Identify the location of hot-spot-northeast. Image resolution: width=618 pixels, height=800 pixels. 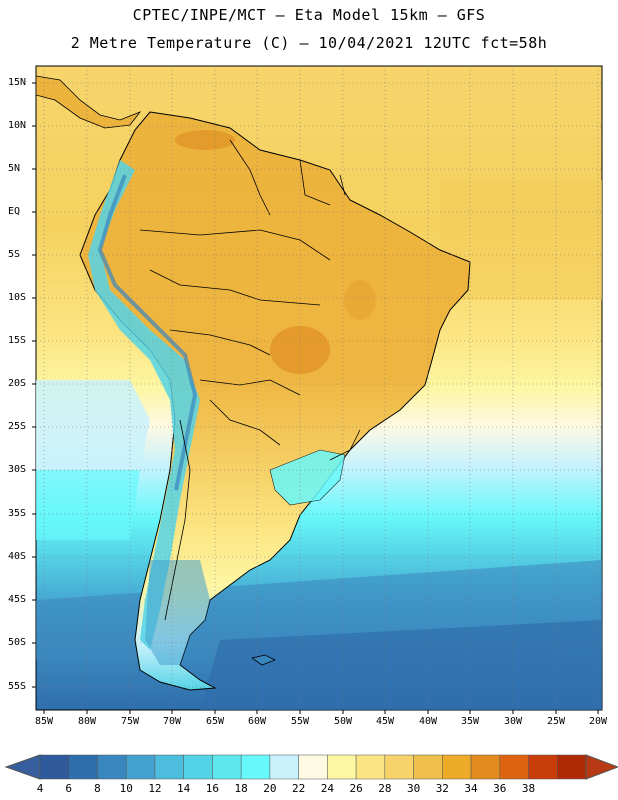
(360, 300).